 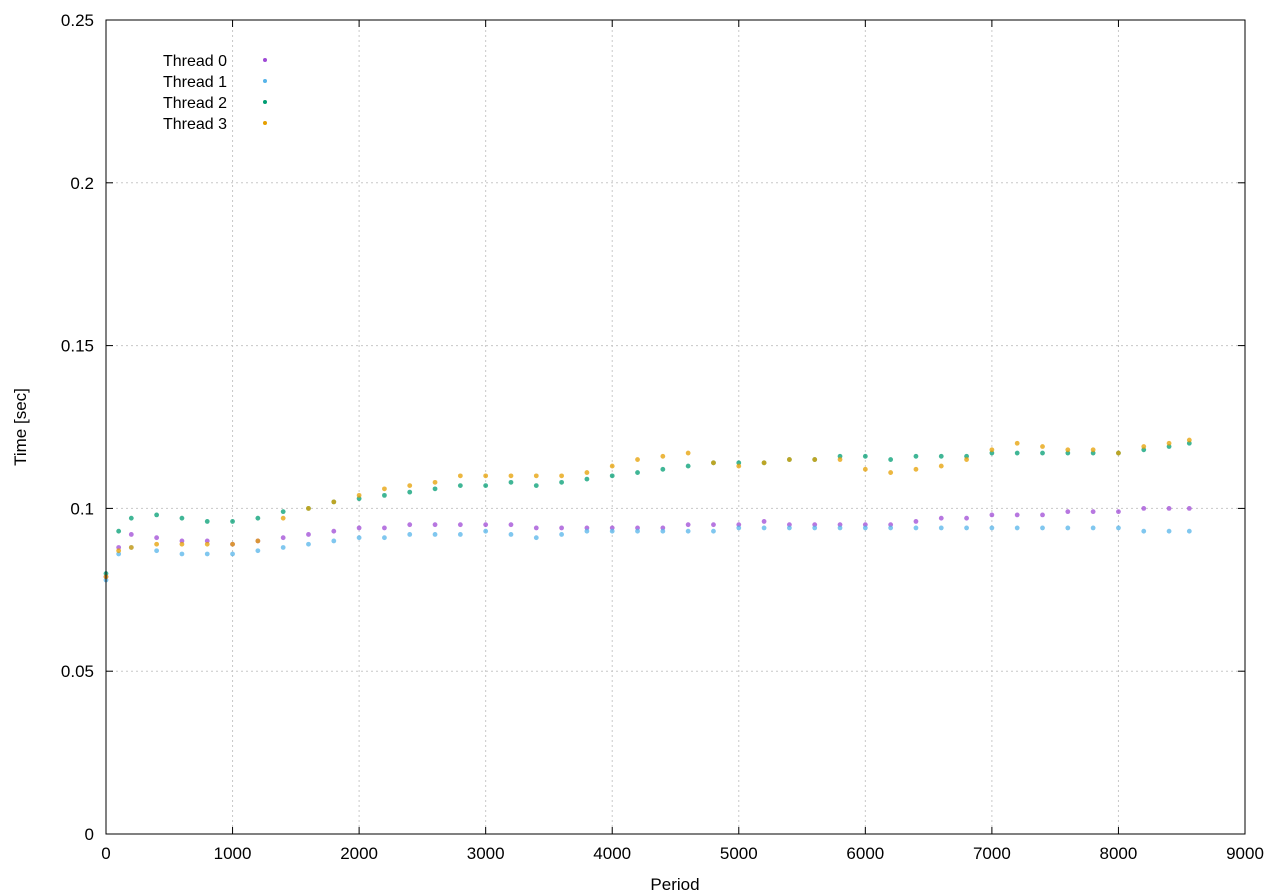 I want to click on y-tick-label: 0.15, so click(x=77, y=346).